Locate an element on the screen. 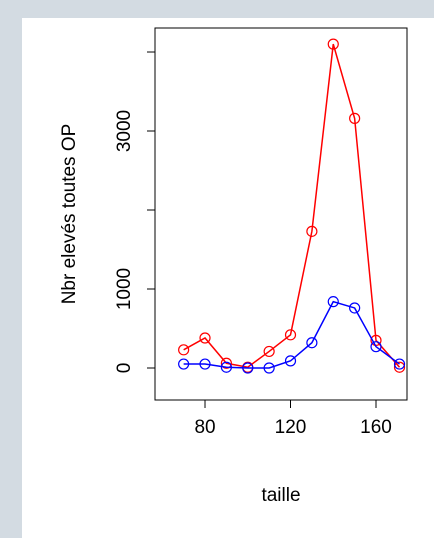 This screenshot has height=538, width=434. series-line is located at coordinates (291, 334).